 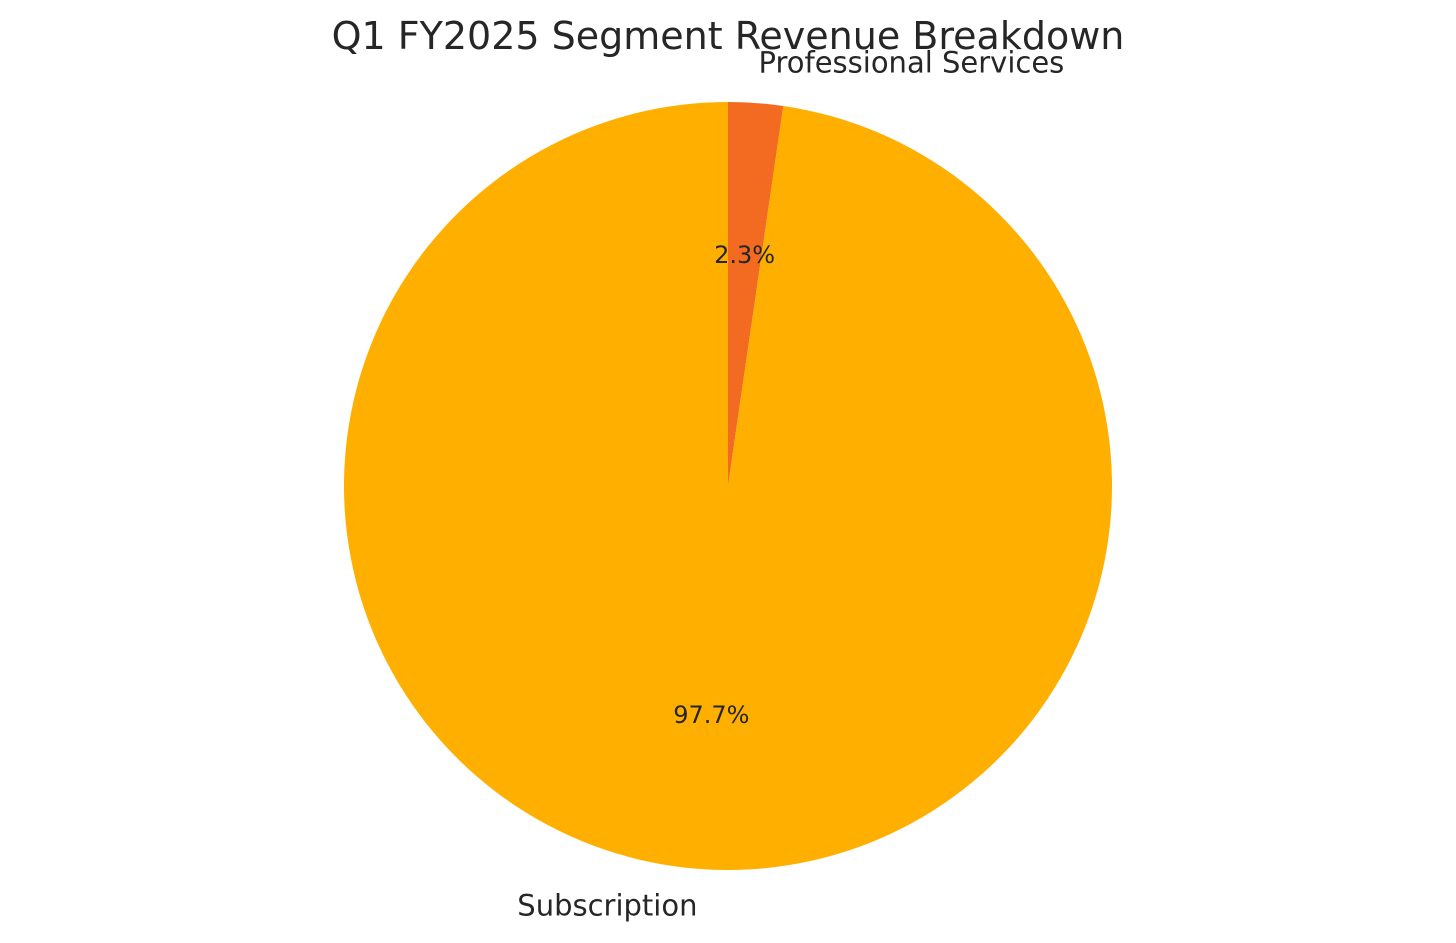 What do you see at coordinates (756, 294) in the screenshot?
I see `pie-slice-professional-services` at bounding box center [756, 294].